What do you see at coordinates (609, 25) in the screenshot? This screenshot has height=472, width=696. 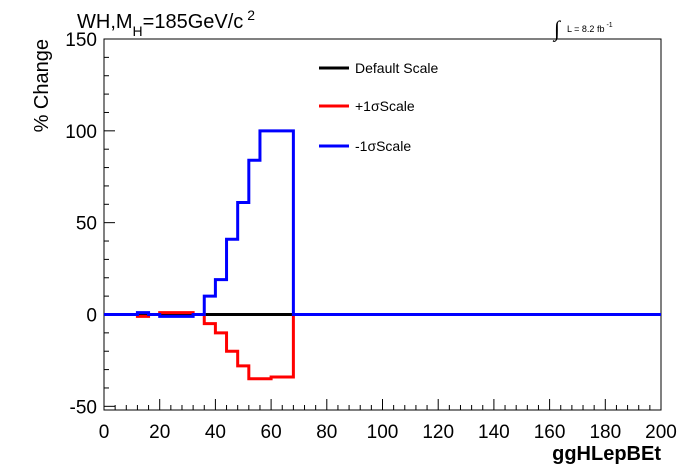 I see `luminosity-unit-exp: -1` at bounding box center [609, 25].